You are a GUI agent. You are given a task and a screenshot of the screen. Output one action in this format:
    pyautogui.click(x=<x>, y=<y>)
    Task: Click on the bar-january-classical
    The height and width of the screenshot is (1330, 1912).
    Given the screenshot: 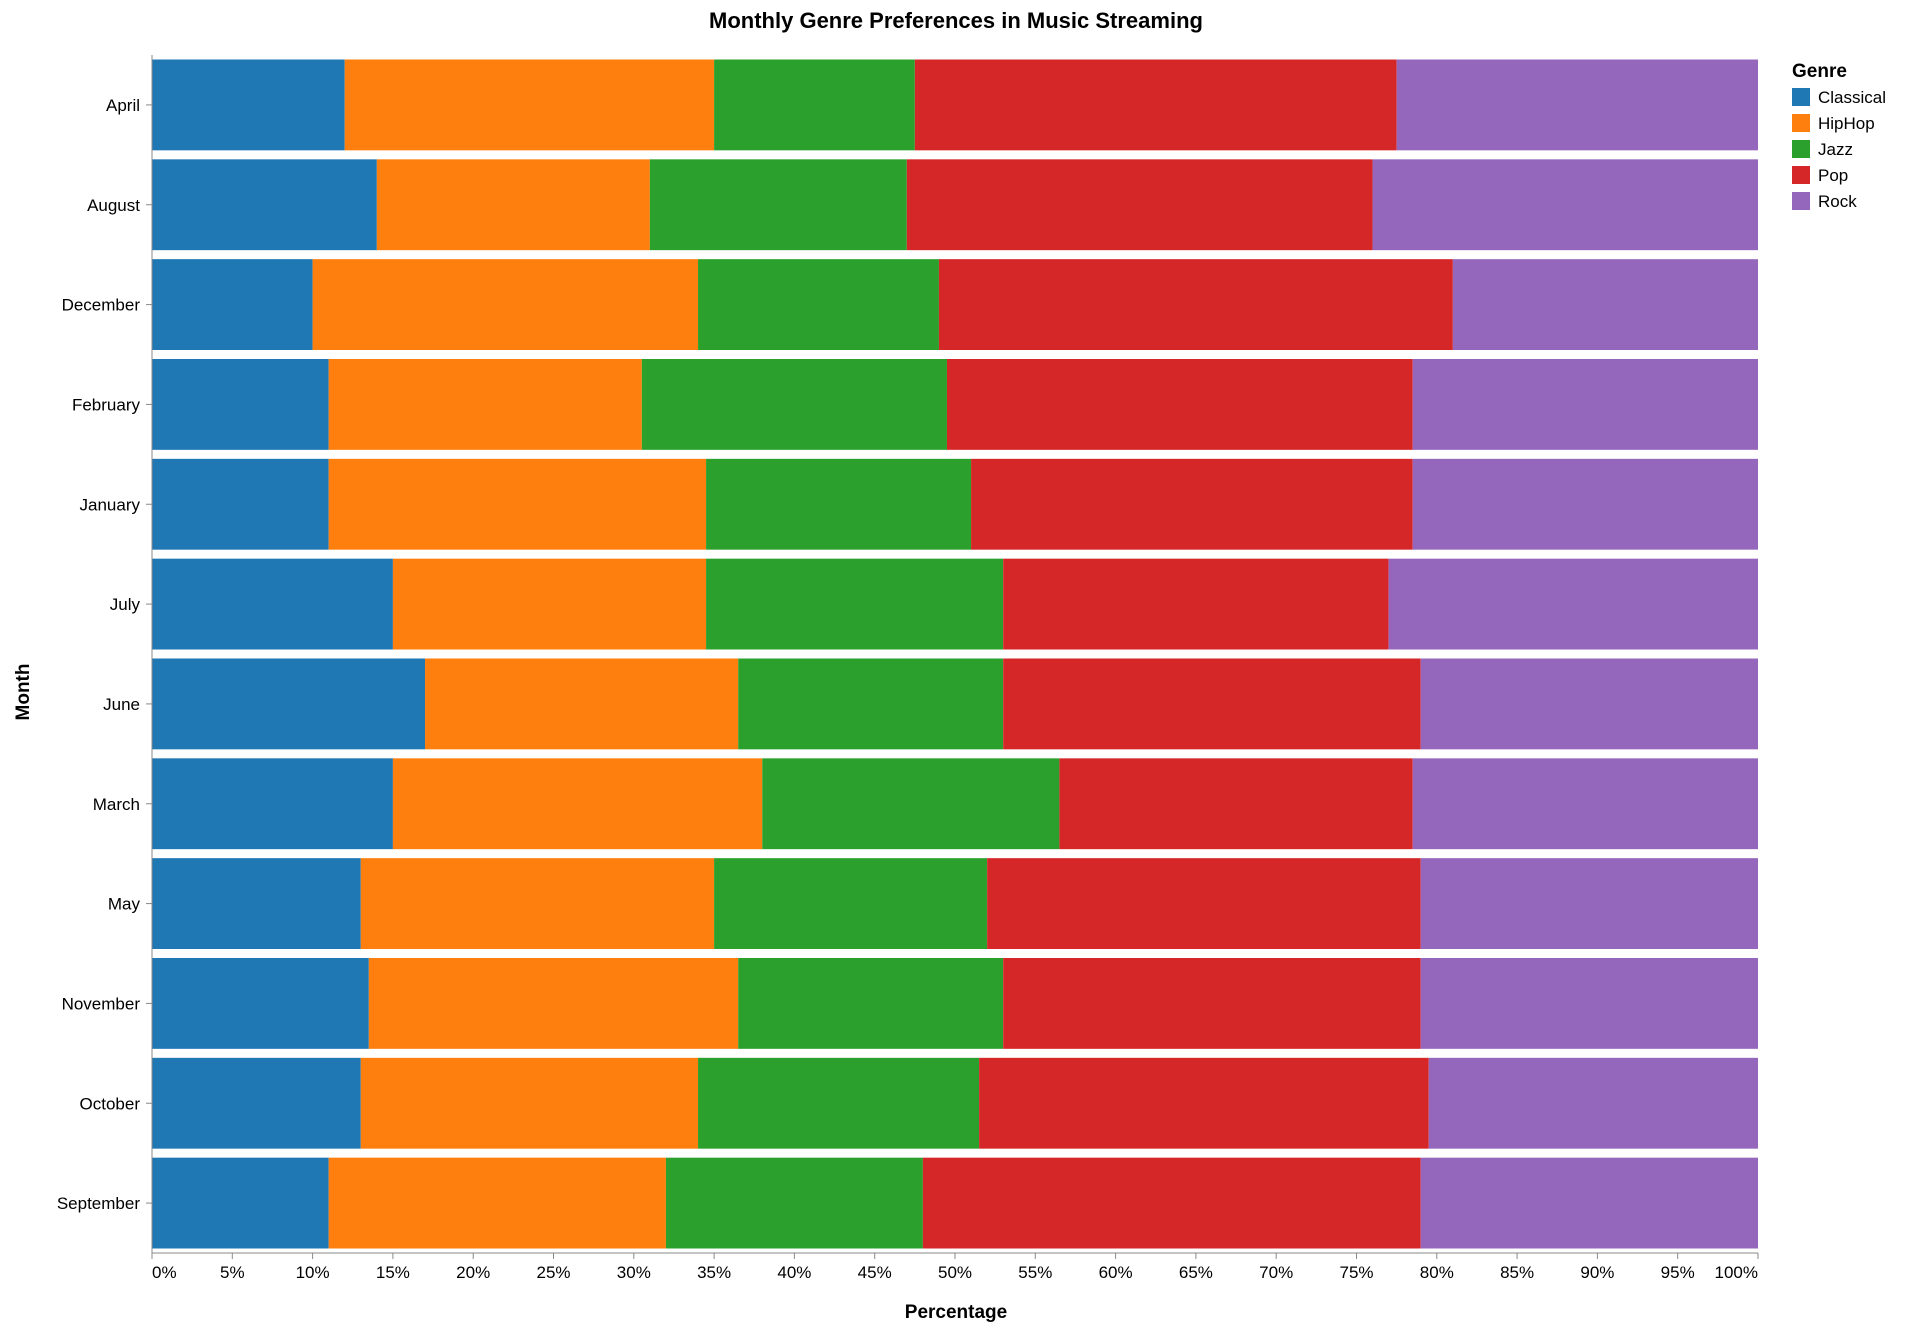 What is the action you would take?
    pyautogui.click(x=240, y=504)
    